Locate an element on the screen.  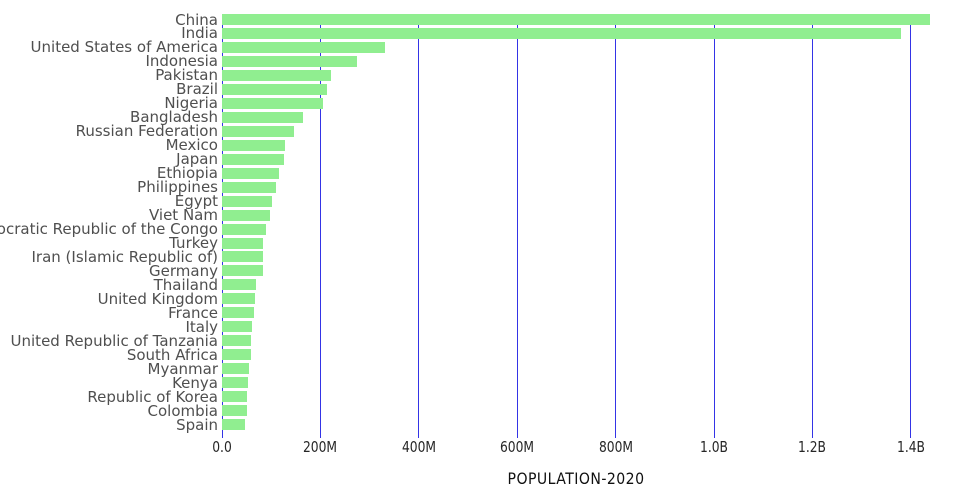
country-label: Indonesia is located at coordinates (181, 61).